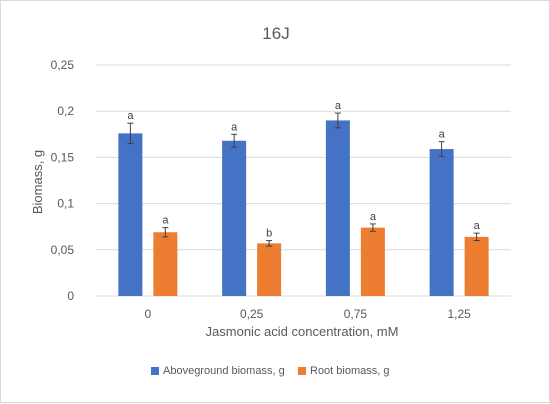 The height and width of the screenshot is (404, 550). I want to click on x-axis-ticks: 0 0,25 0,75 1,25, so click(308, 314).